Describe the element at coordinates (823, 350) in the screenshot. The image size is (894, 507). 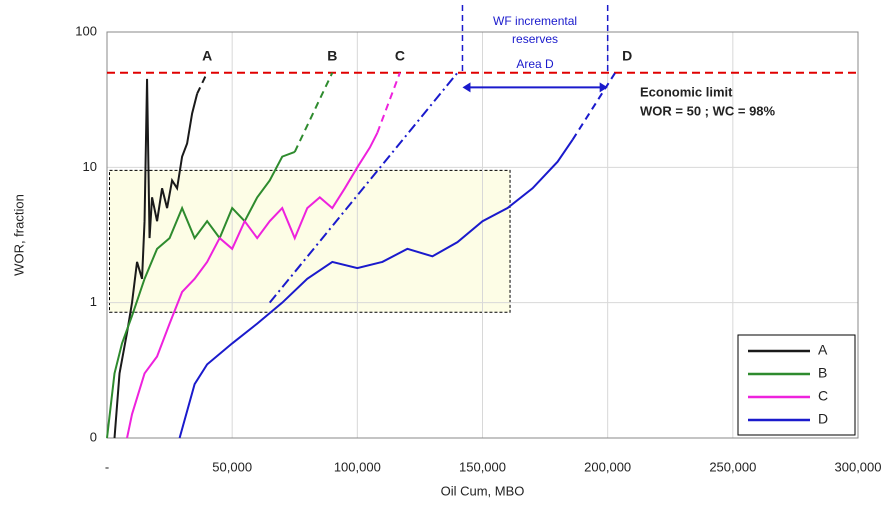
I see `legend-label: A` at that location.